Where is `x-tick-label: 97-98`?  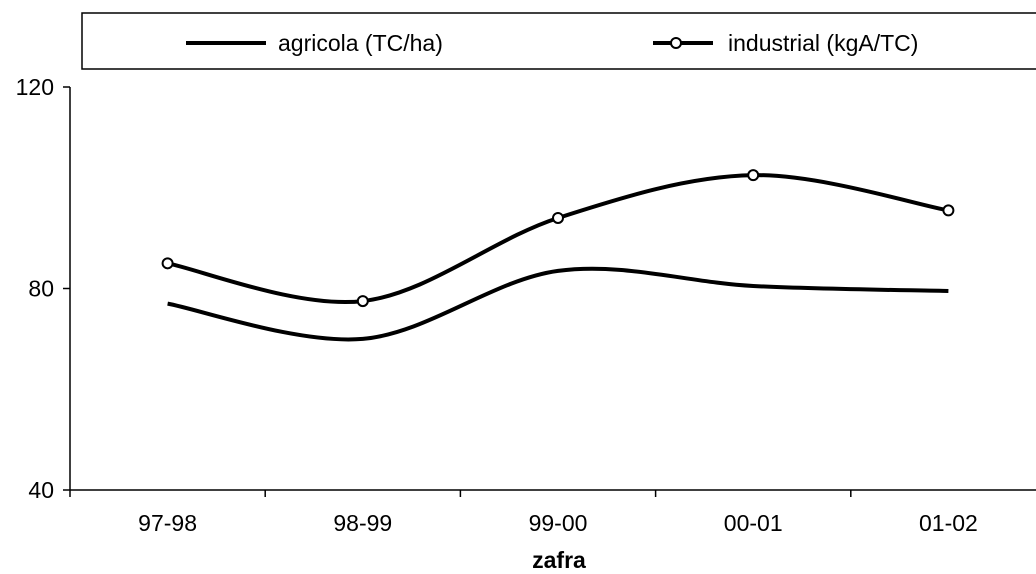 x-tick-label: 97-98 is located at coordinates (167, 523).